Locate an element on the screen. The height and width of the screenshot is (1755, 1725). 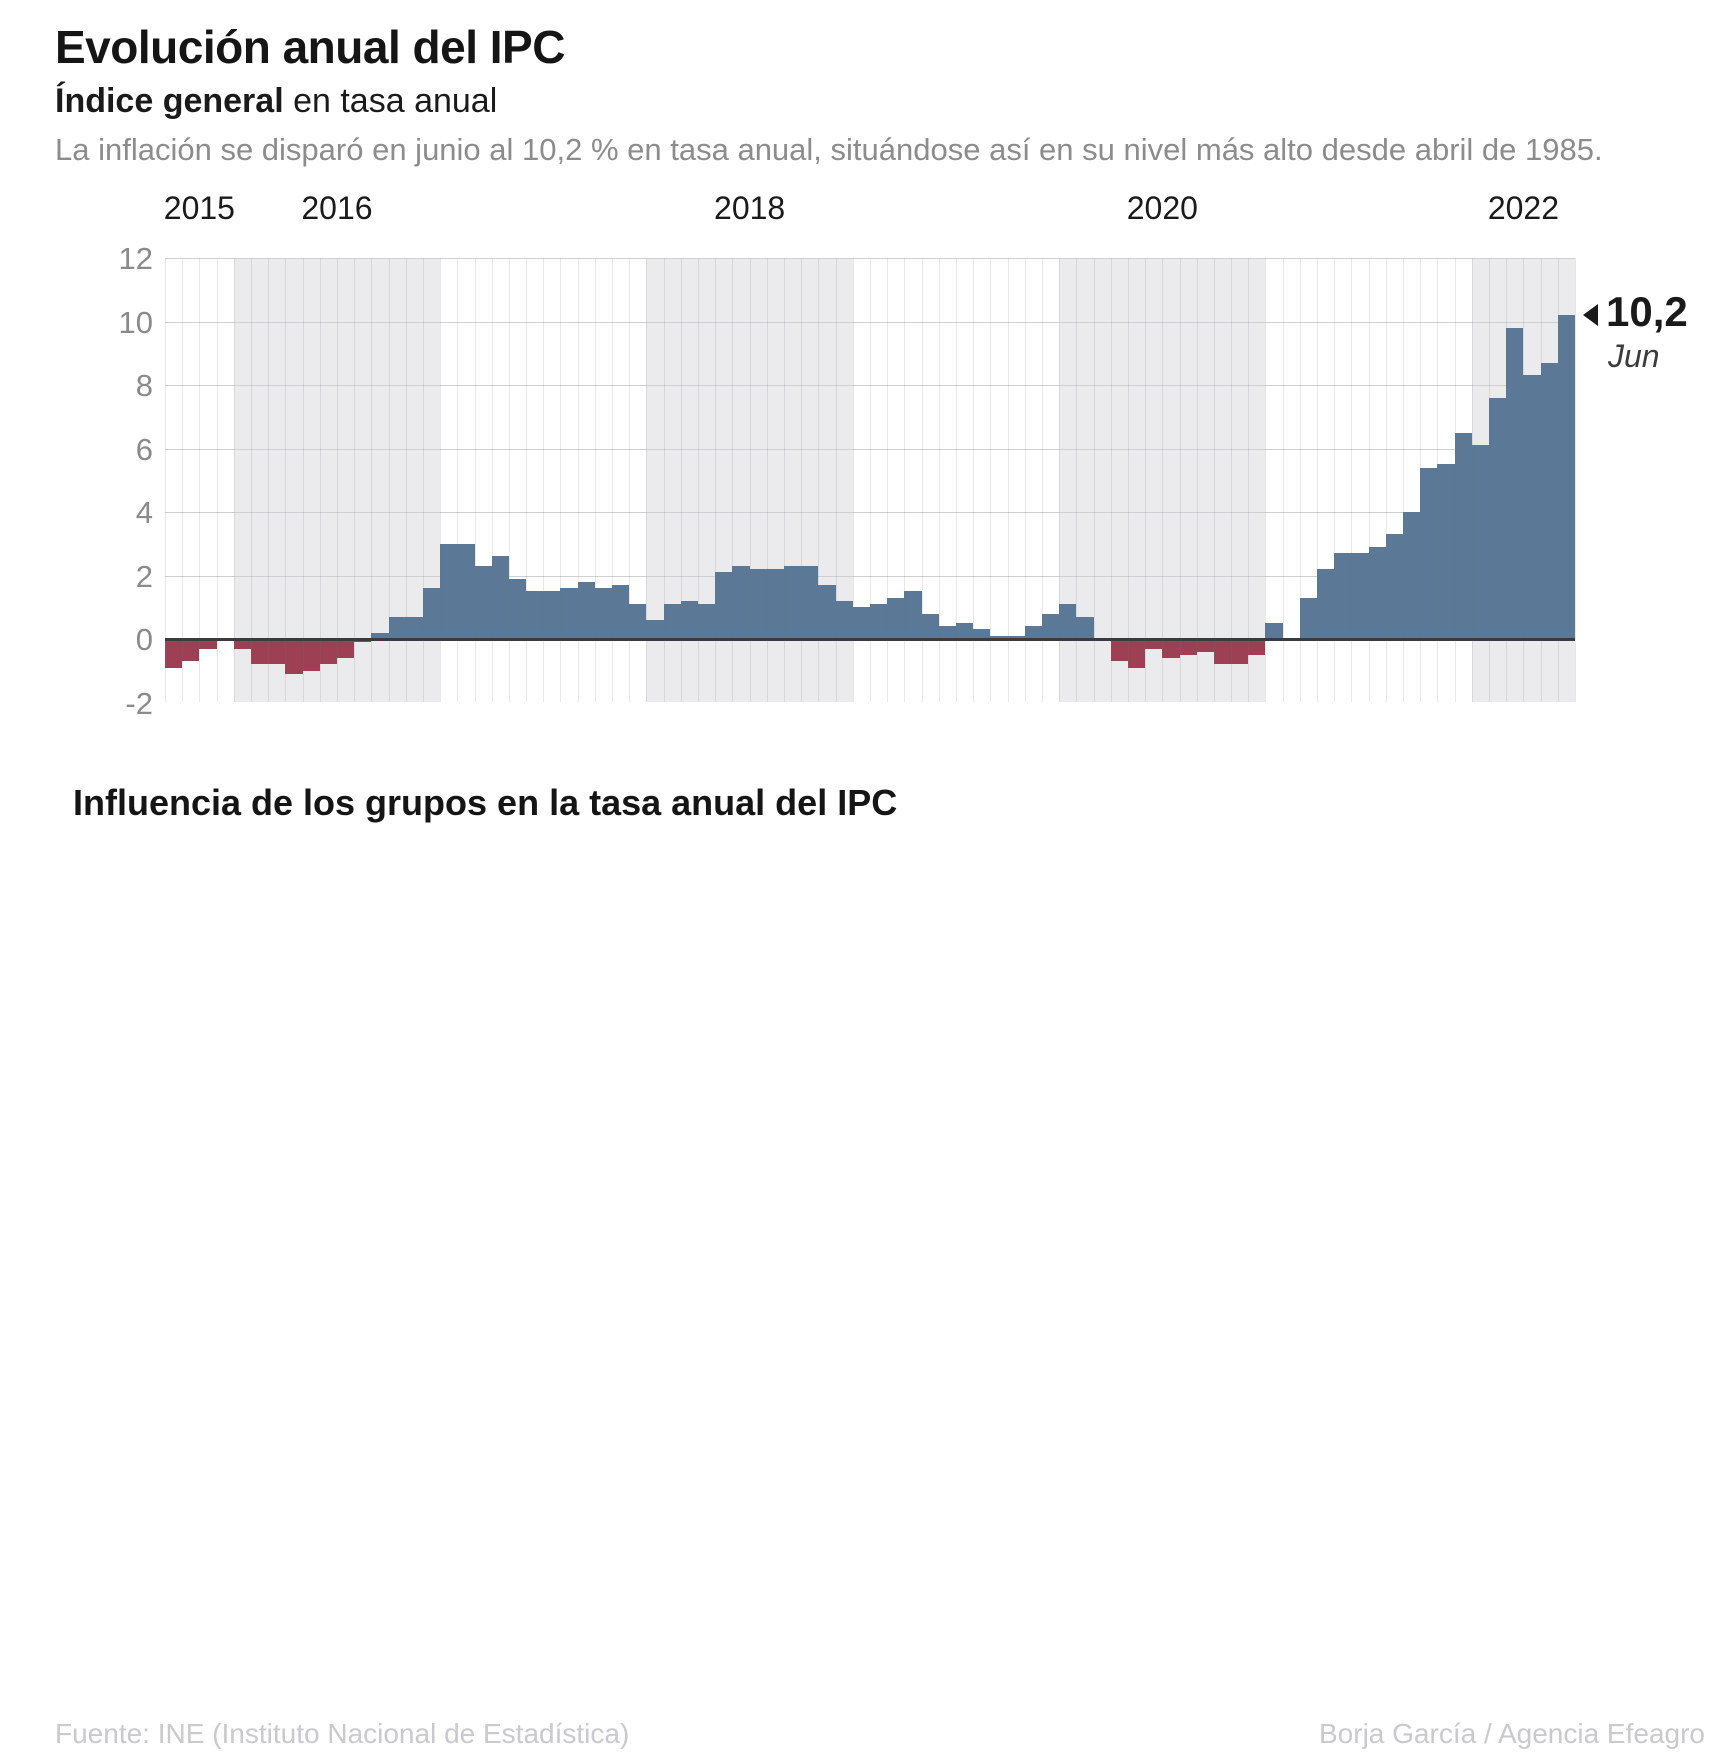
y-axis-tick-label: -2 is located at coordinates (139, 703).